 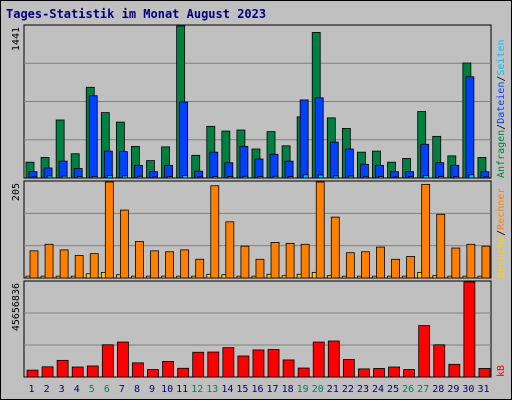 I want to click on day-label-12: 12, so click(x=197, y=389).